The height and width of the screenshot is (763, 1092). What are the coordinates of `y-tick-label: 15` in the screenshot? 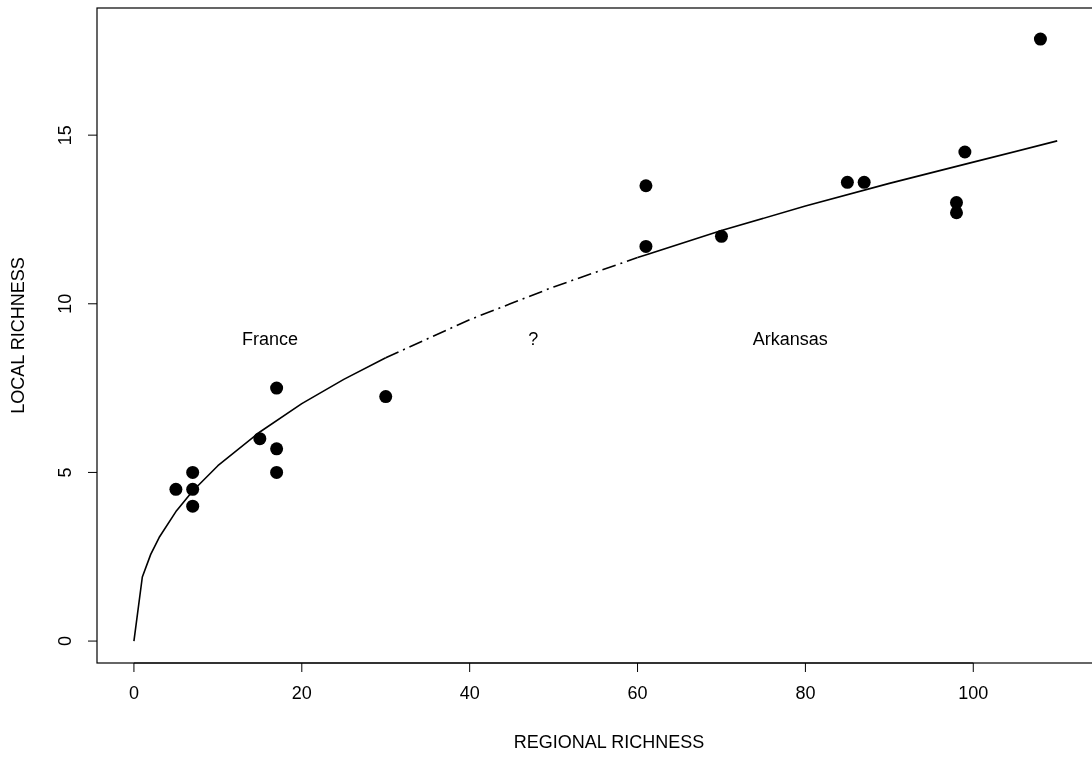 It's located at (65, 135).